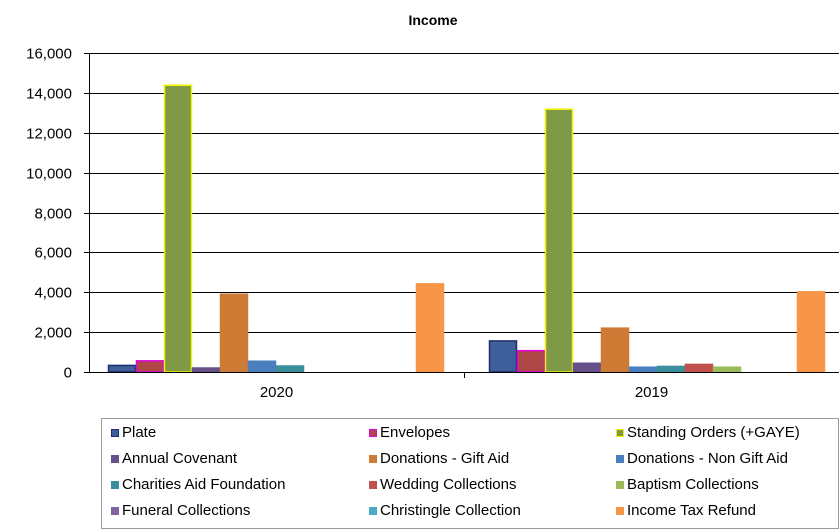 Image resolution: width=839 pixels, height=529 pixels. Describe the element at coordinates (68, 373) in the screenshot. I see `y-tick-label: 0` at that location.